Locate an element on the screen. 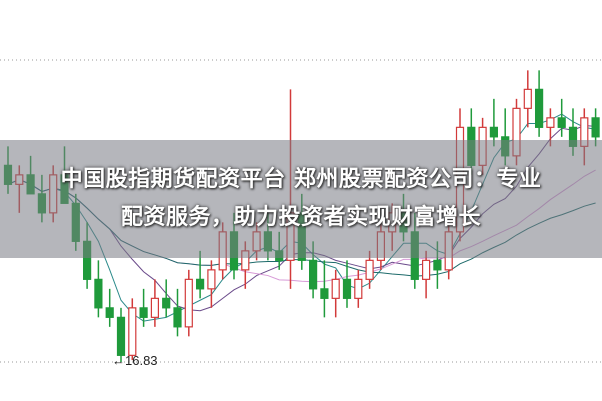 The height and width of the screenshot is (401, 602). low-price-label: ←16.83 is located at coordinates (135, 360).